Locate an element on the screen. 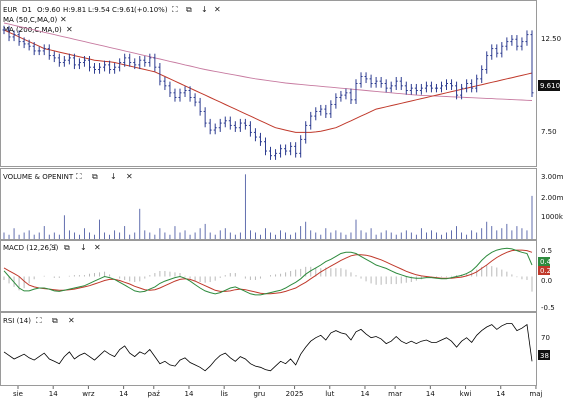 This screenshot has height=404, width=564. macd-title: MACD (12,26,9) is located at coordinates (31, 248).